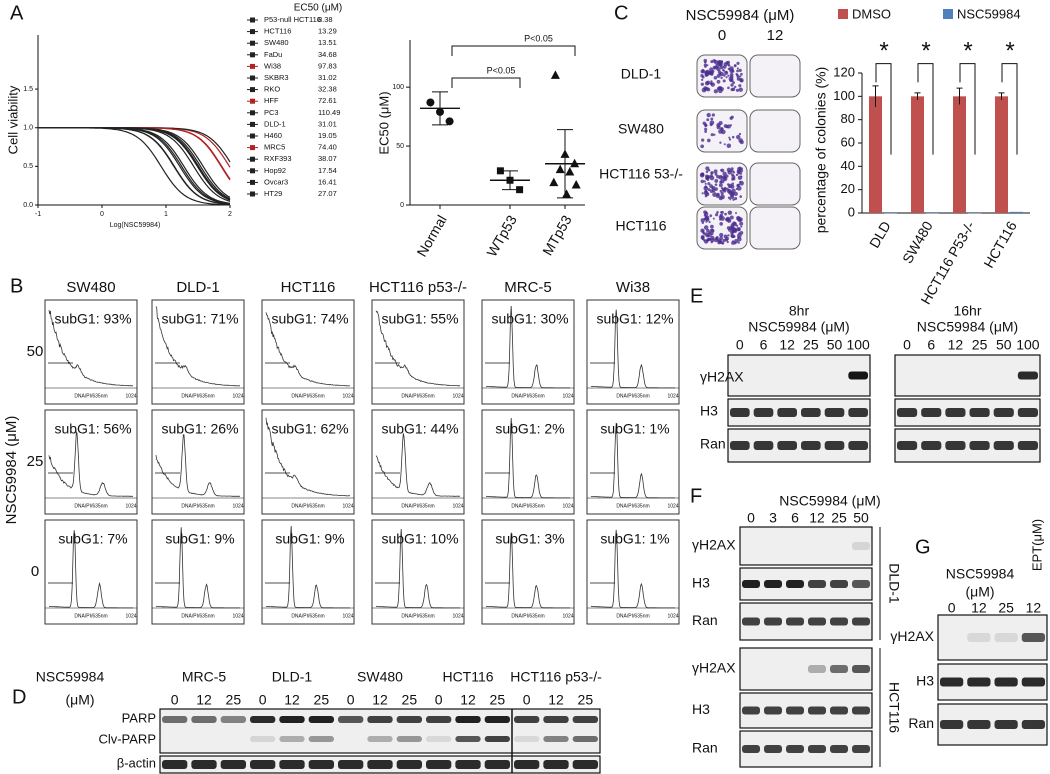 This screenshot has width=1050, height=774. I want to click on row-label: HCT116 53-/-, so click(641, 174).